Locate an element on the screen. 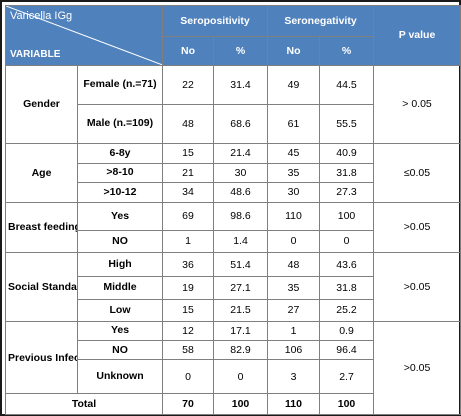 The image size is (461, 416). neg-pct-cell: 0.9 is located at coordinates (346, 331).